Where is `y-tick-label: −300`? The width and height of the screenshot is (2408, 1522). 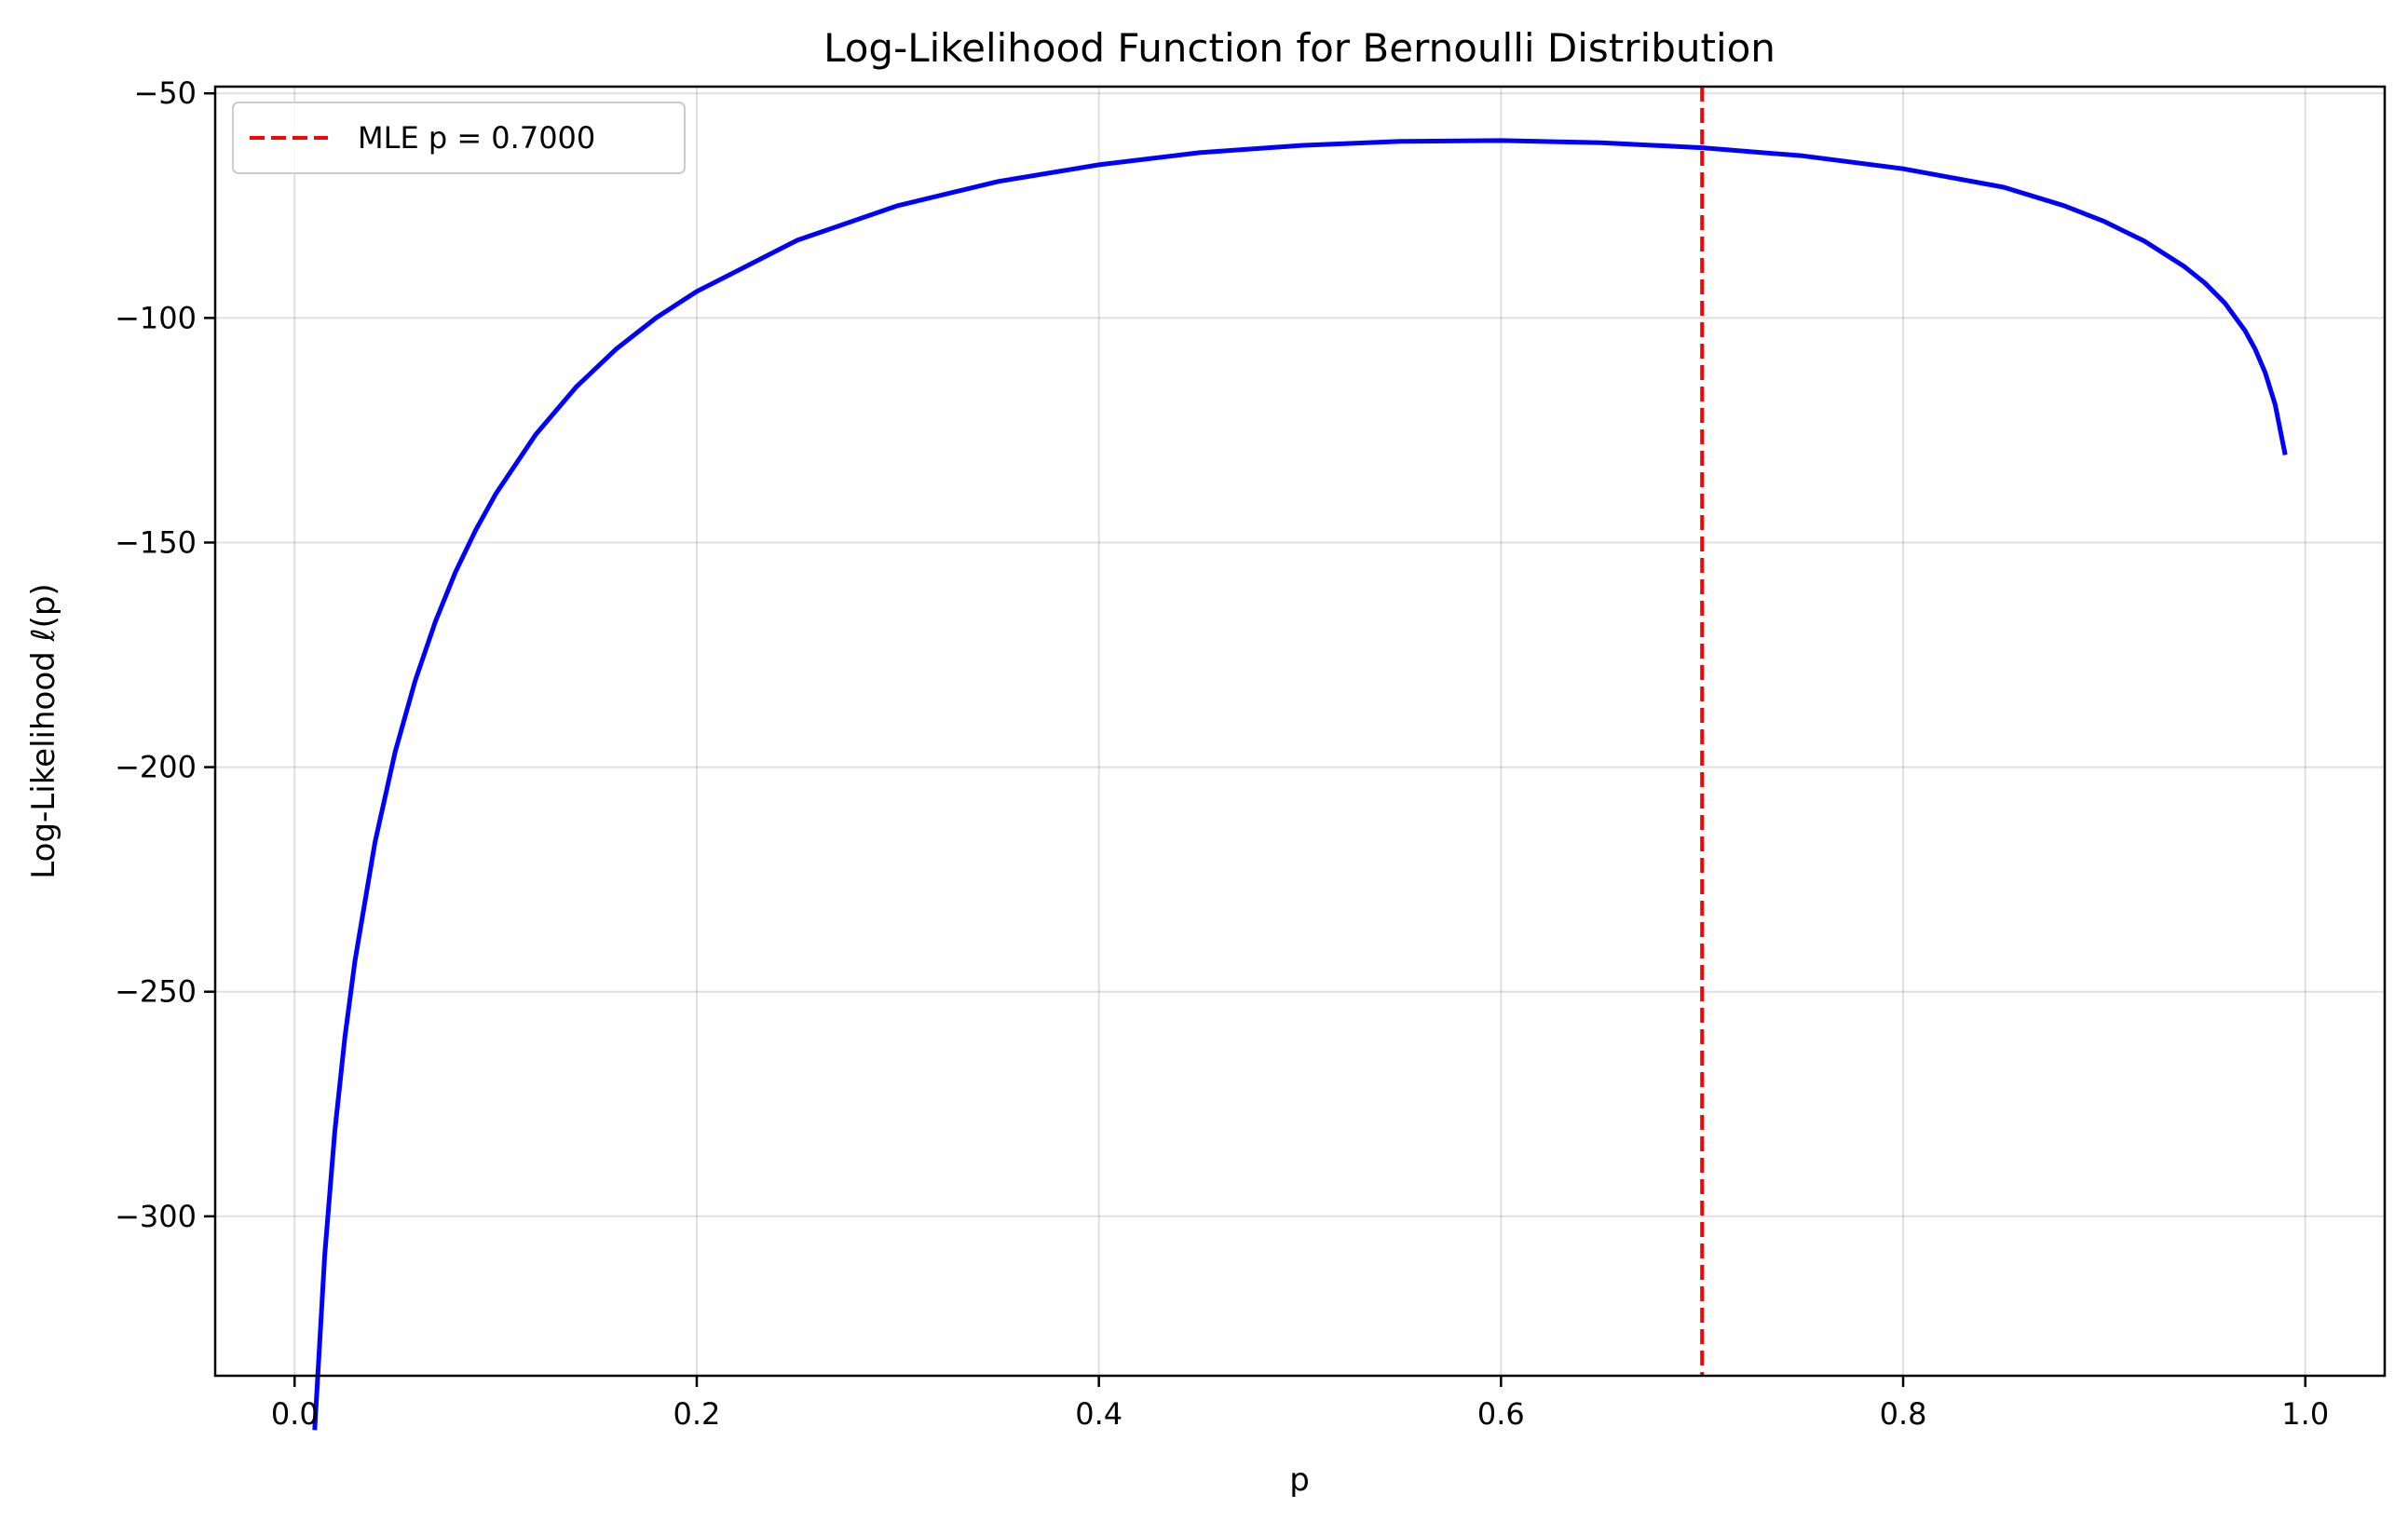
y-tick-label: −300 is located at coordinates (156, 1216).